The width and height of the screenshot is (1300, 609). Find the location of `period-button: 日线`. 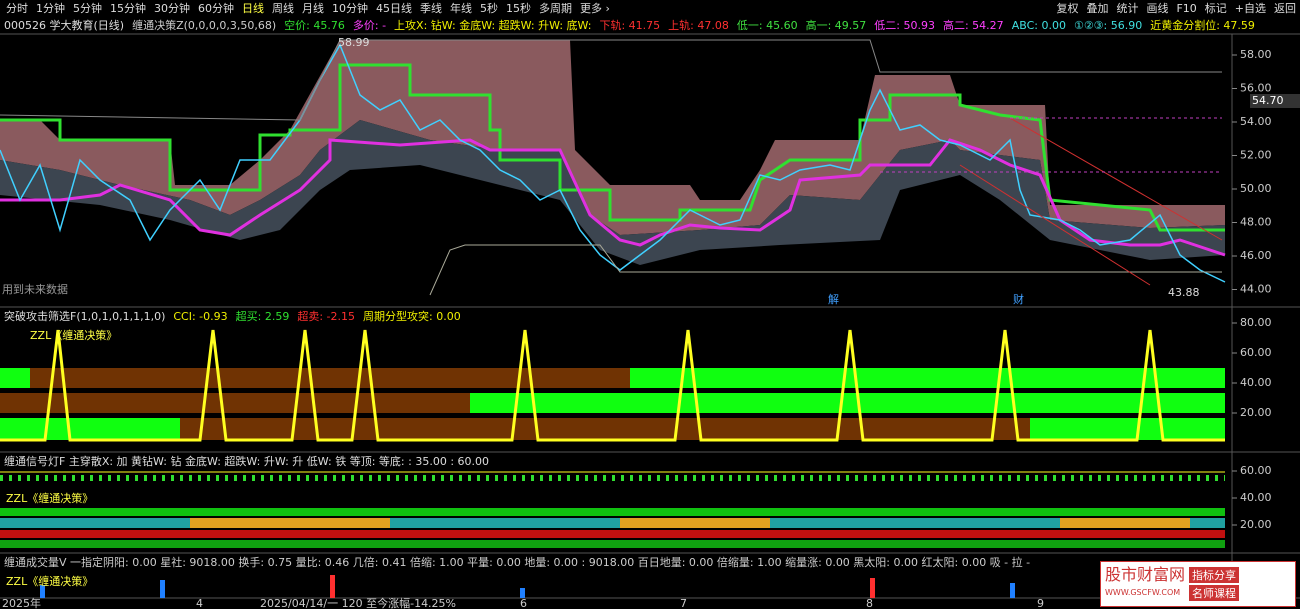

period-button: 日线 is located at coordinates (253, 8).